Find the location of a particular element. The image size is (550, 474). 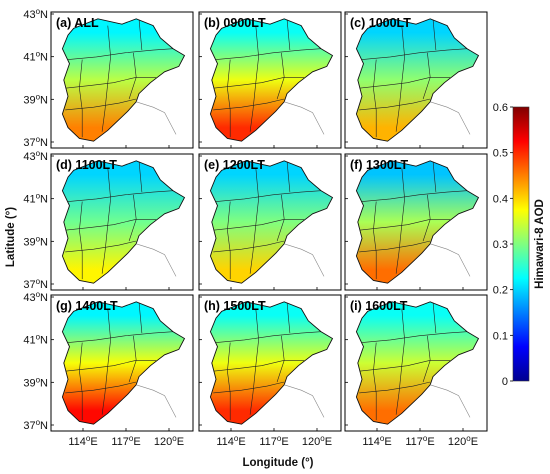

colorbar-gradient is located at coordinates (521, 244).